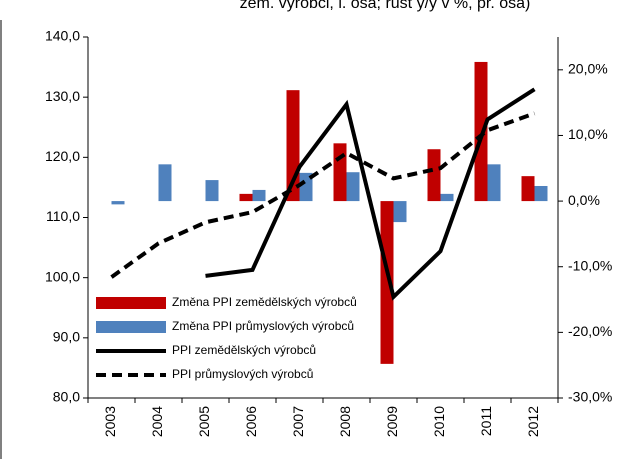  Describe the element at coordinates (157, 421) in the screenshot. I see `x-tick-label: 2004` at that location.